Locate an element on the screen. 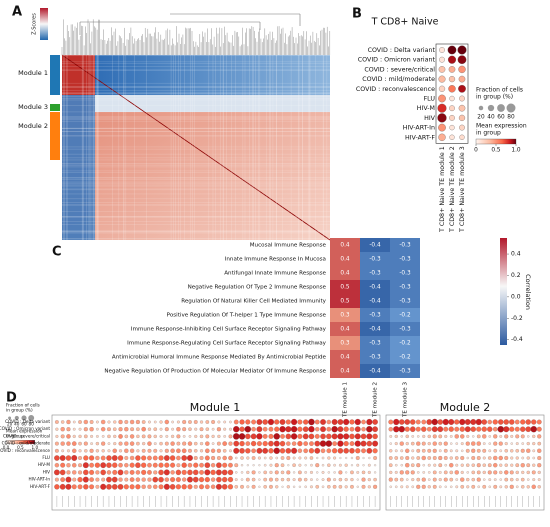 This screenshot has width=550, height=527. cell-label: -0.2 is located at coordinates (405, 316).